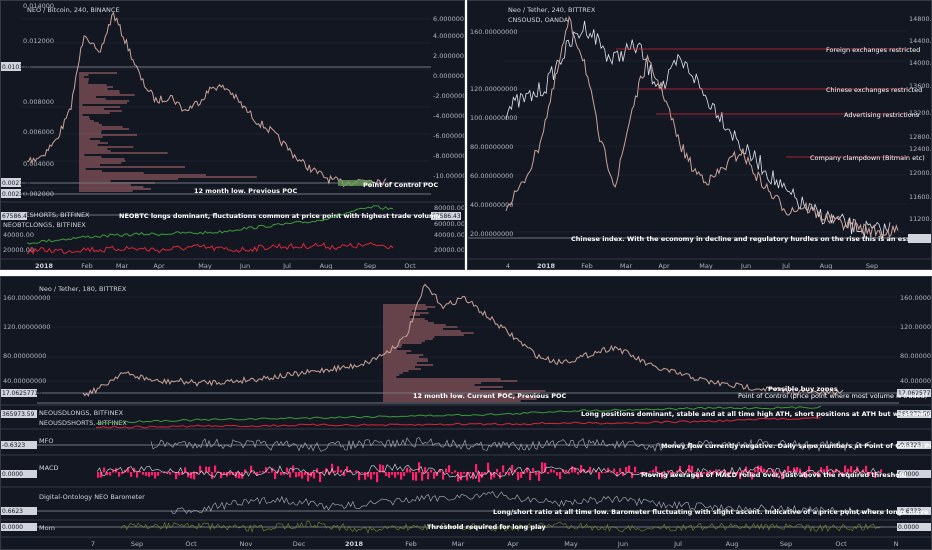  I want to click on price-tick-right: 11200.00, so click(920, 219).